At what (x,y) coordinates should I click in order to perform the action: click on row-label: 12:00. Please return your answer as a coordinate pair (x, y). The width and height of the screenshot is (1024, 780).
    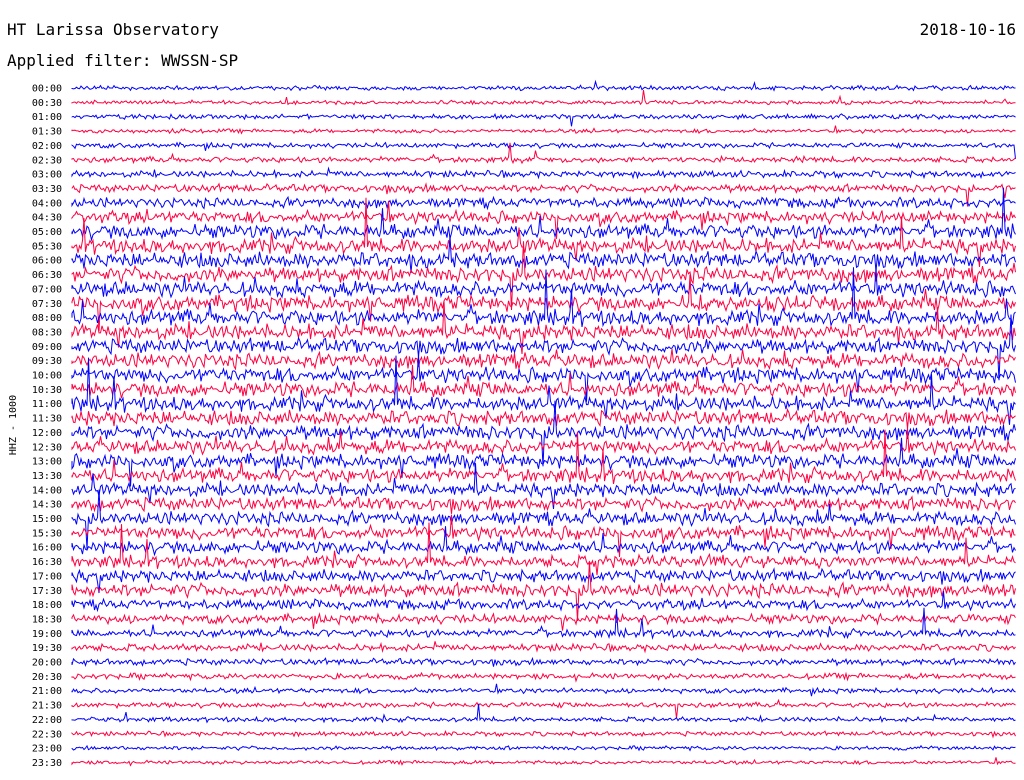
    Looking at the image, I should click on (47, 433).